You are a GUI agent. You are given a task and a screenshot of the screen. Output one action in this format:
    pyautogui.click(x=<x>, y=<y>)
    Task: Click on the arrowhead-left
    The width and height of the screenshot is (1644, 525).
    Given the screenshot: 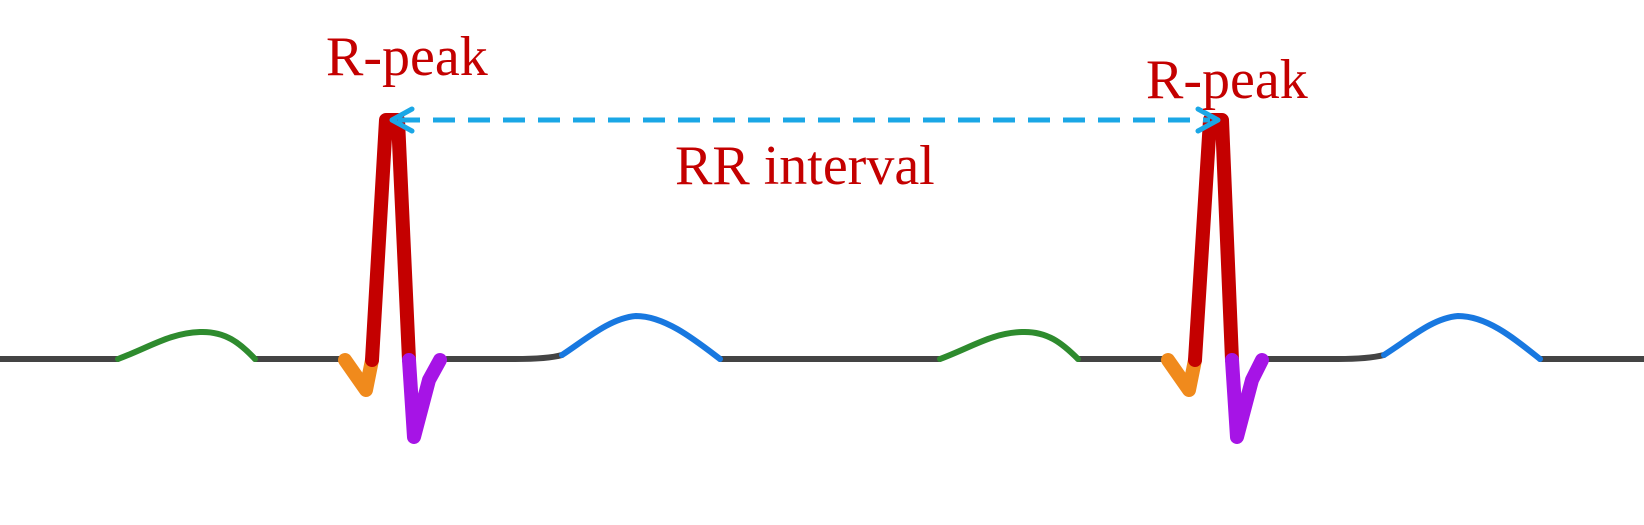 What is the action you would take?
    pyautogui.click(x=402, y=120)
    